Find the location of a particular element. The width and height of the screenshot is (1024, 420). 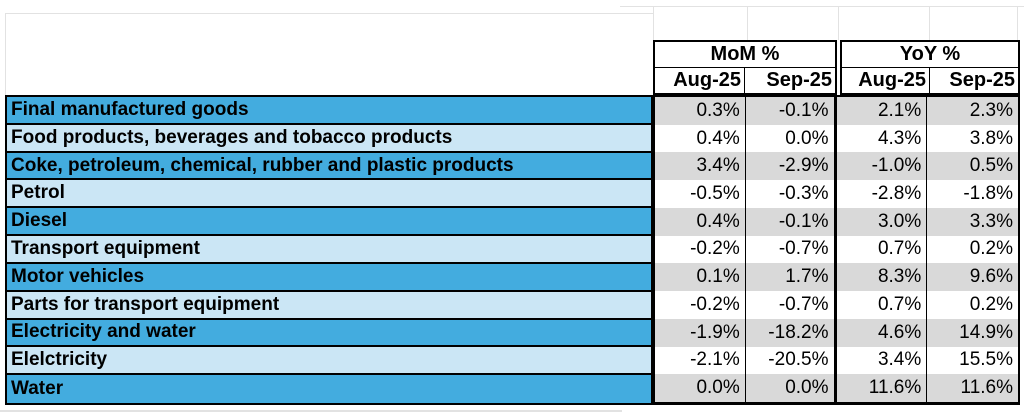

cell-yoy-aug: 8.3% is located at coordinates (882, 277).